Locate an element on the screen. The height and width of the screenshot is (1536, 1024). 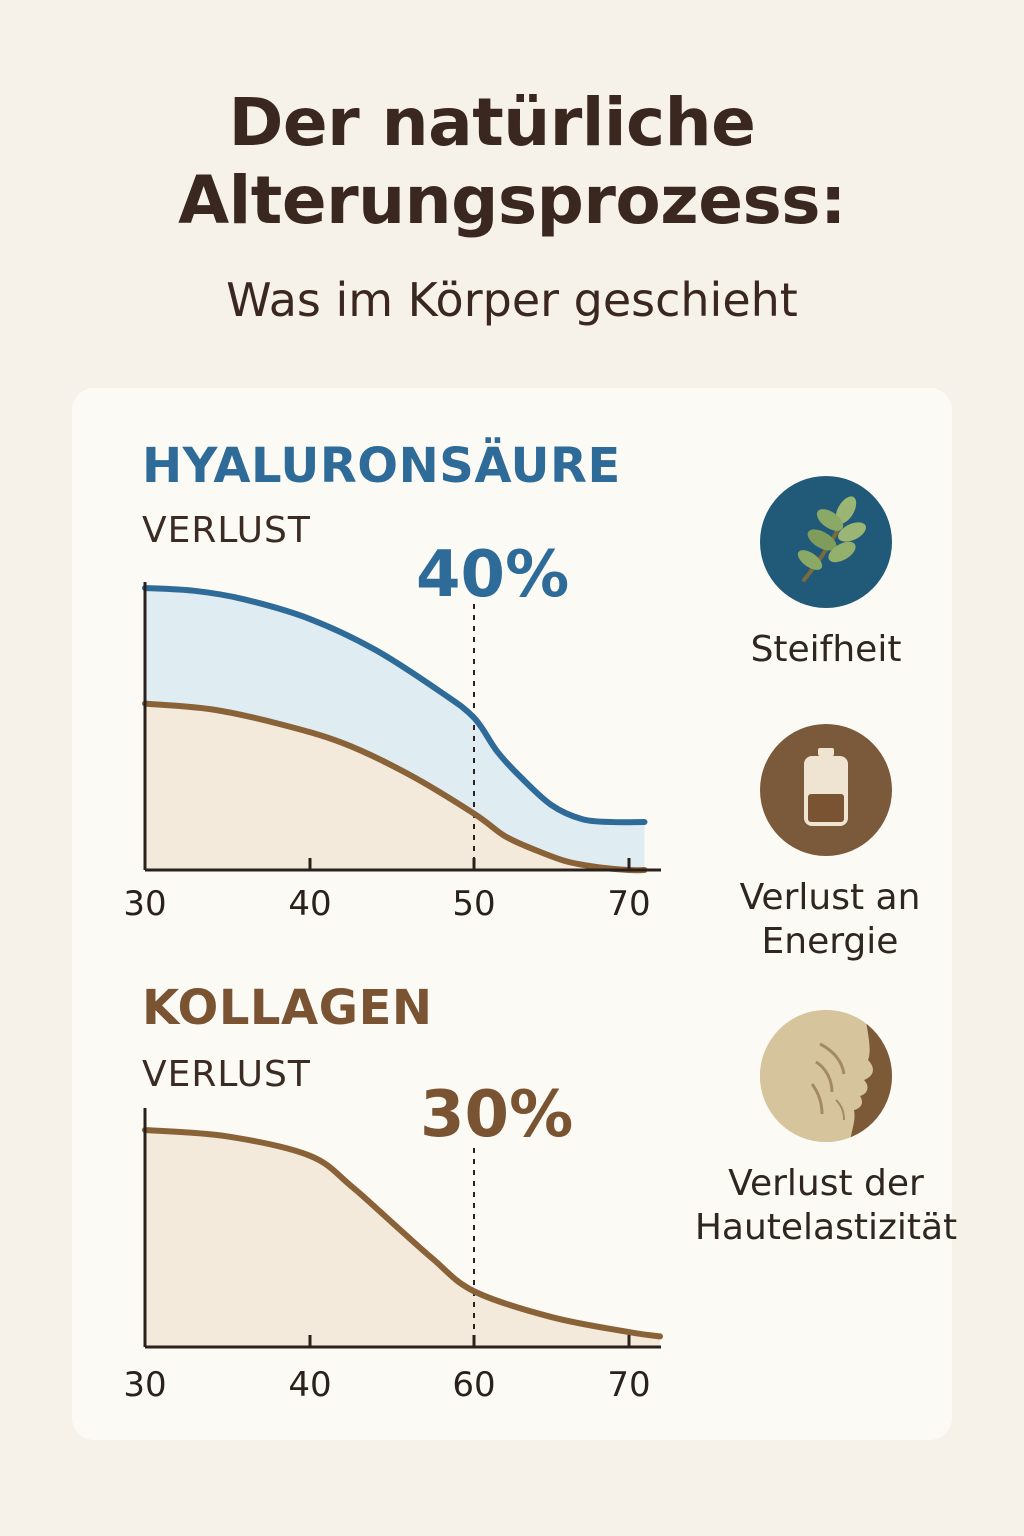
hyaluron-title: HYALURONSÄURE is located at coordinates (381, 465).